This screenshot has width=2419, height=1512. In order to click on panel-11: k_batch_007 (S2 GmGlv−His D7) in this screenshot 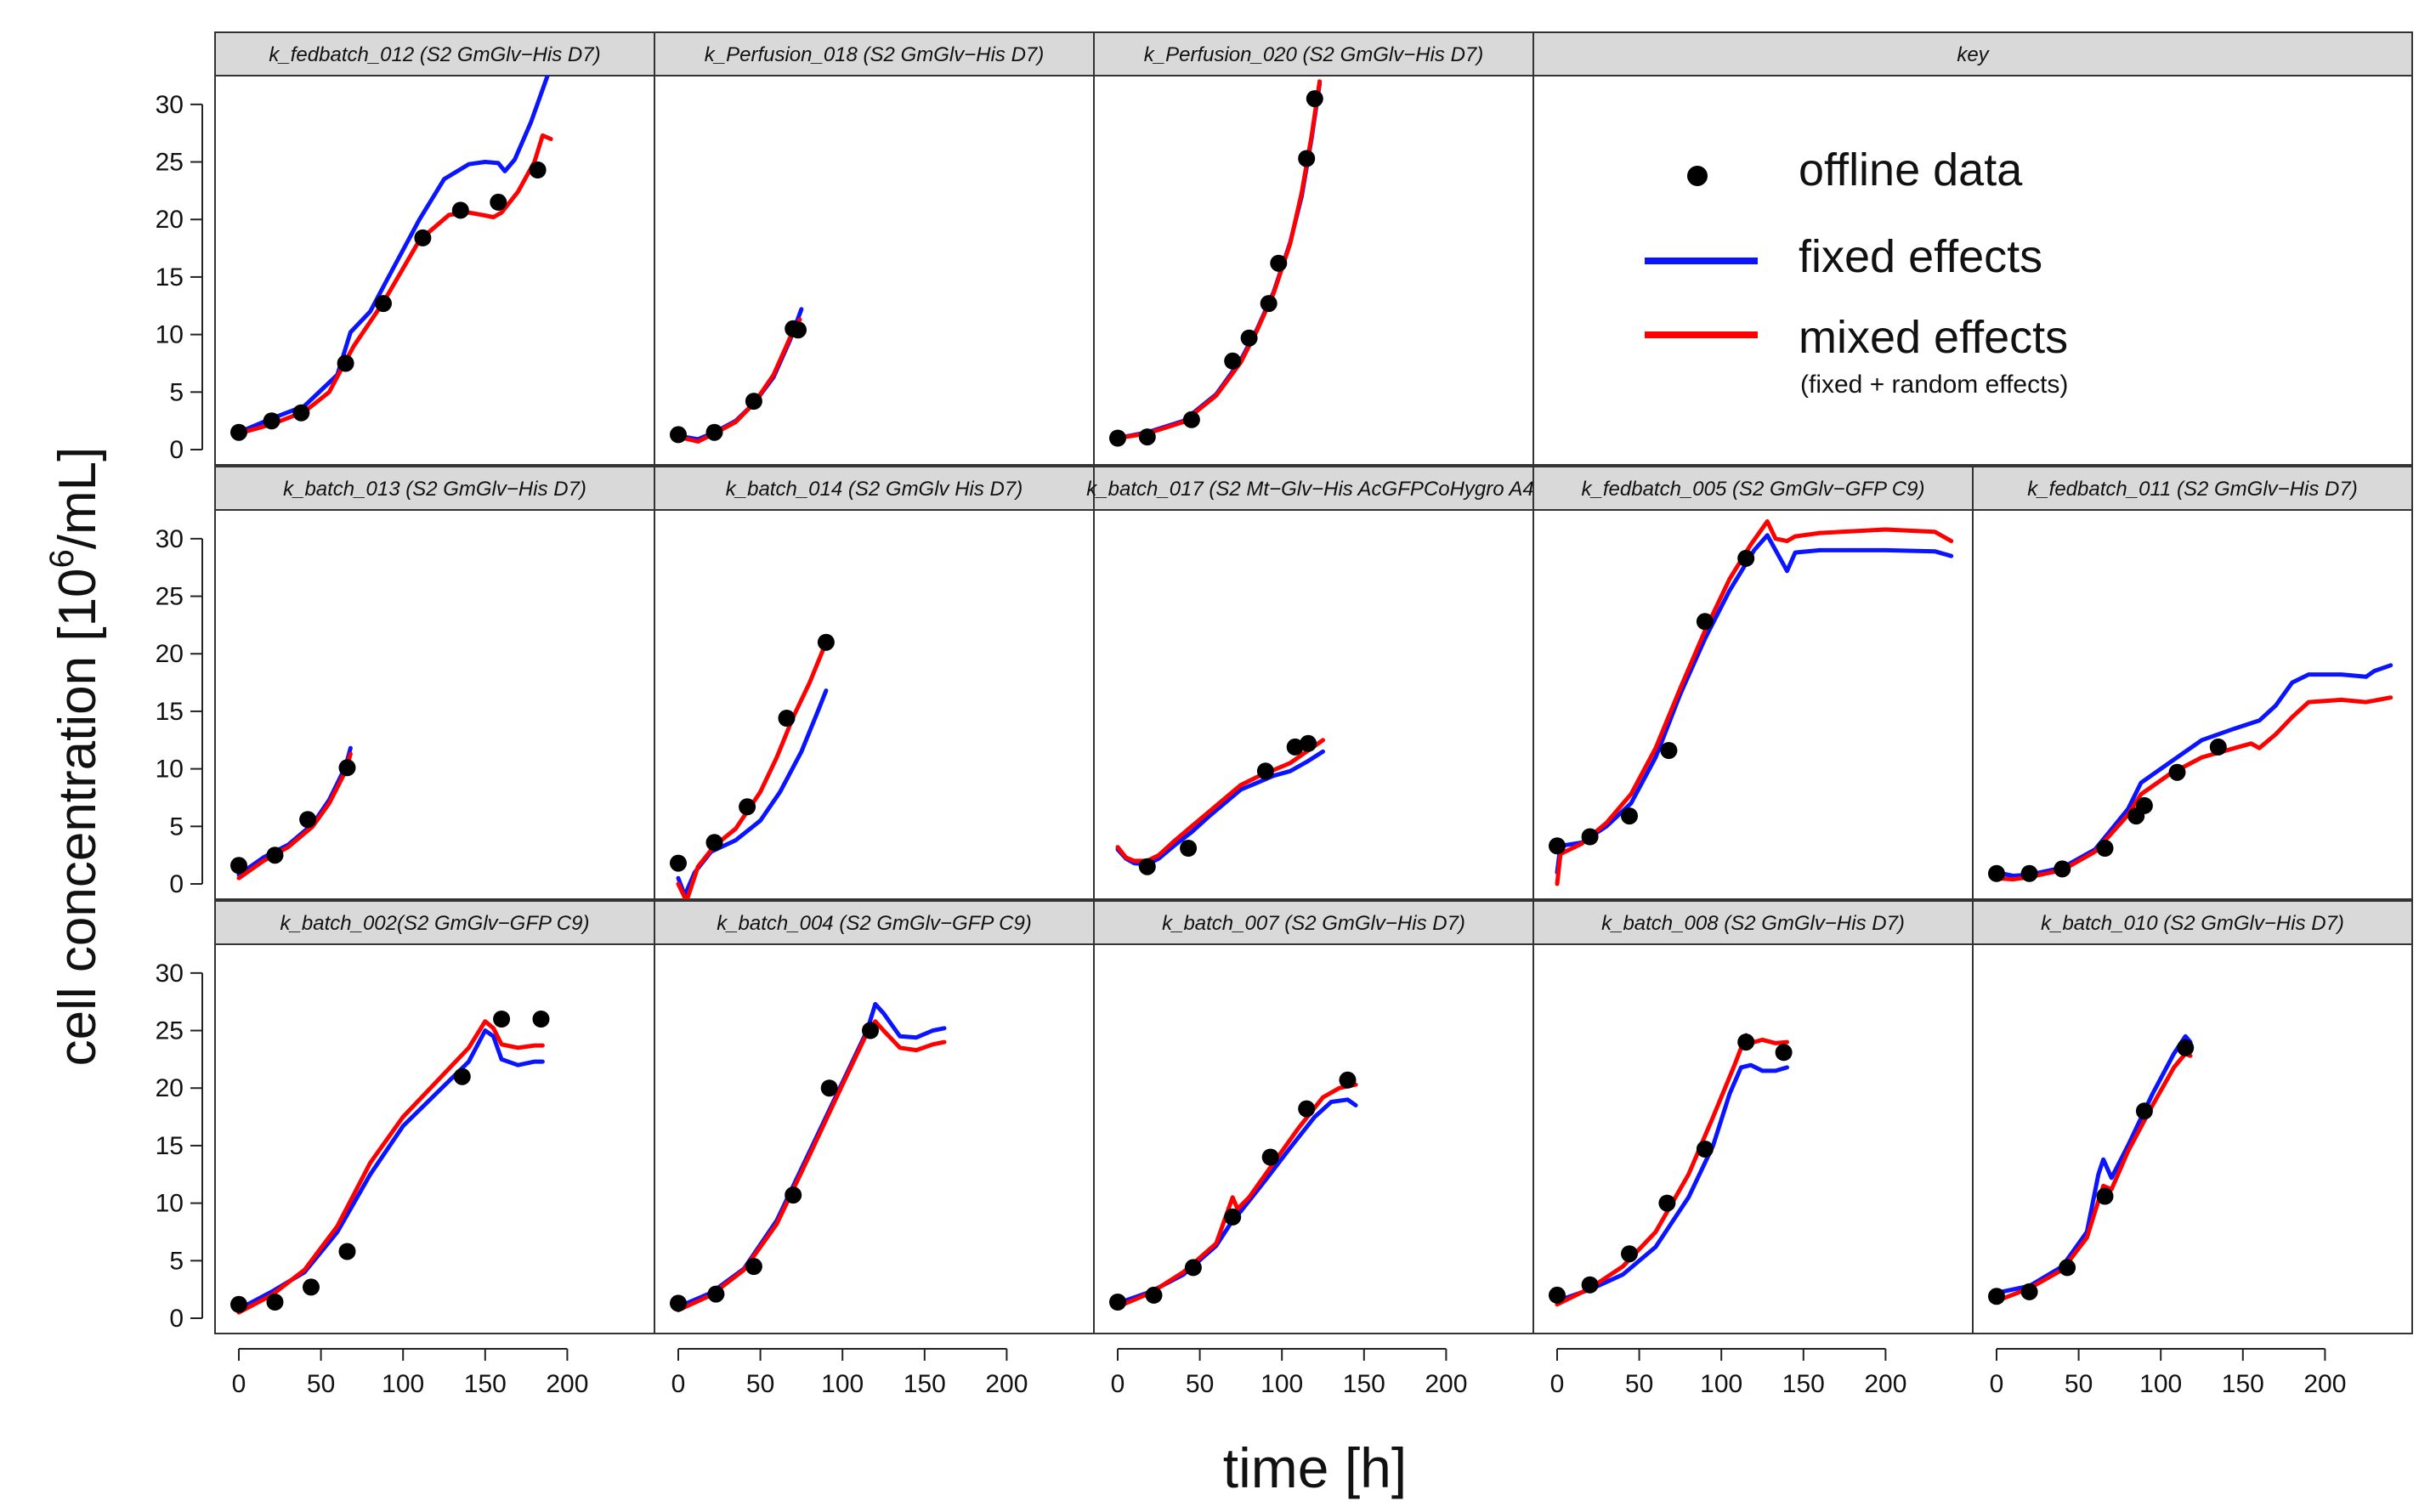, I will do `click(1314, 1117)`.